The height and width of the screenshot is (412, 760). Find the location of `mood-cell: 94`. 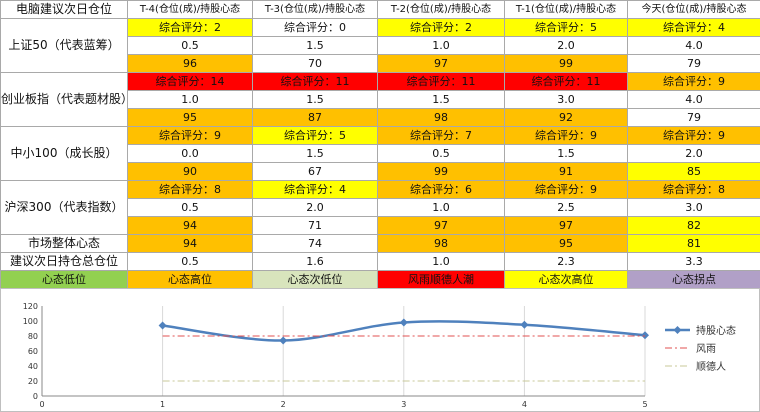

mood-cell: 94 is located at coordinates (190, 225).